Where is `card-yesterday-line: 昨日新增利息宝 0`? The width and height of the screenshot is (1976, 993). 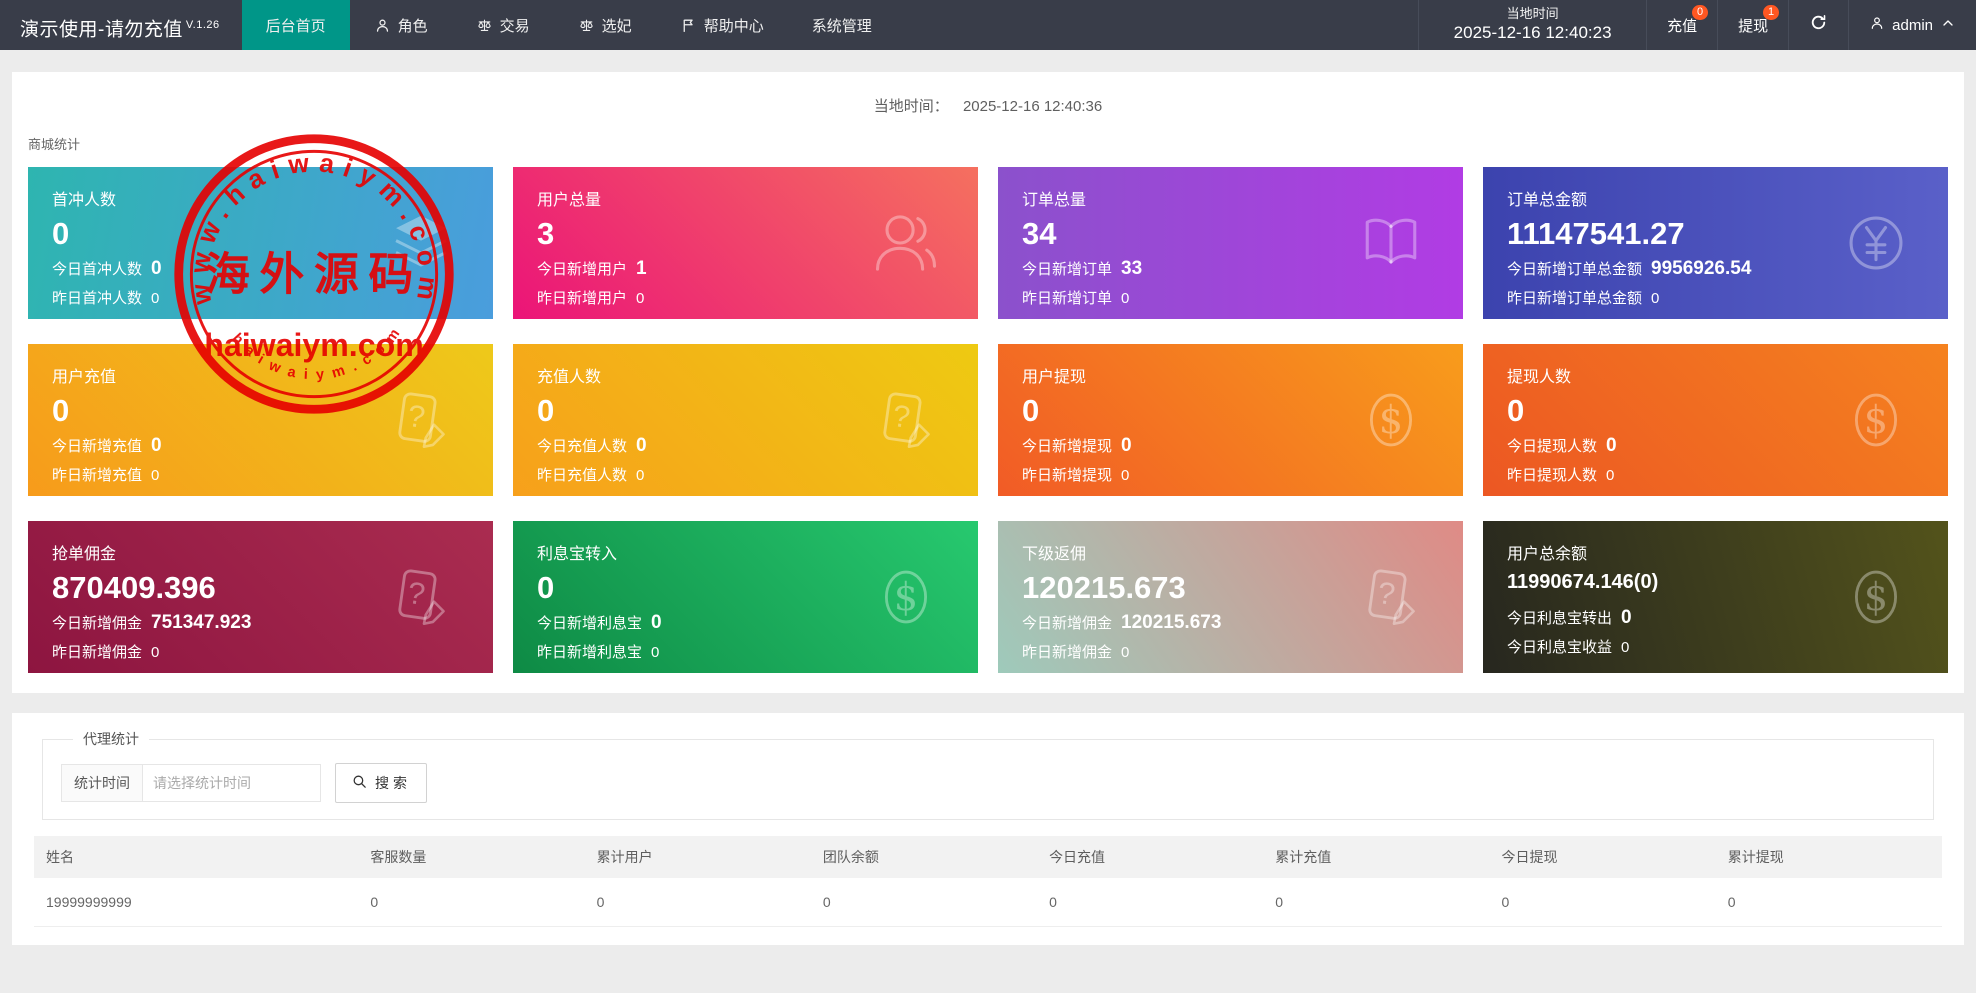 card-yesterday-line: 昨日新增利息宝 0 is located at coordinates (598, 653).